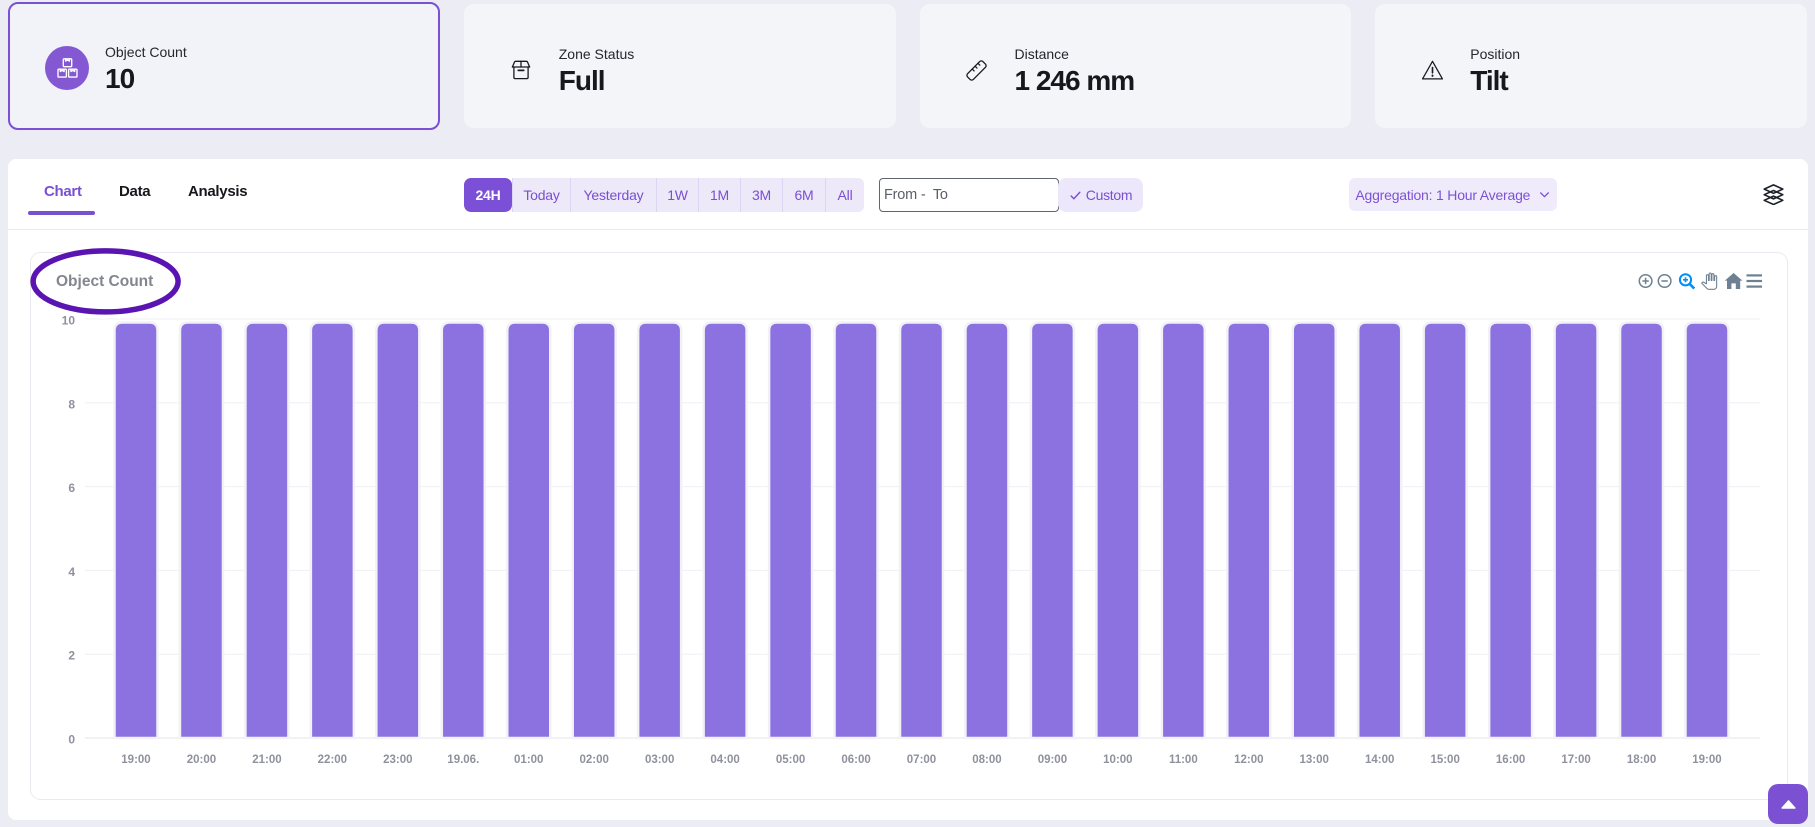  Describe the element at coordinates (986, 760) in the screenshot. I see `svg-text: 08:00` at that location.